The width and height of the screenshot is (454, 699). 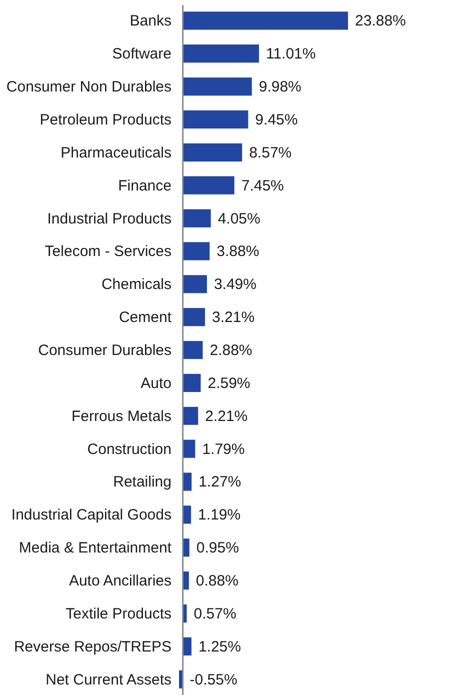 What do you see at coordinates (145, 185) in the screenshot?
I see `y-tick-label: Finance` at bounding box center [145, 185].